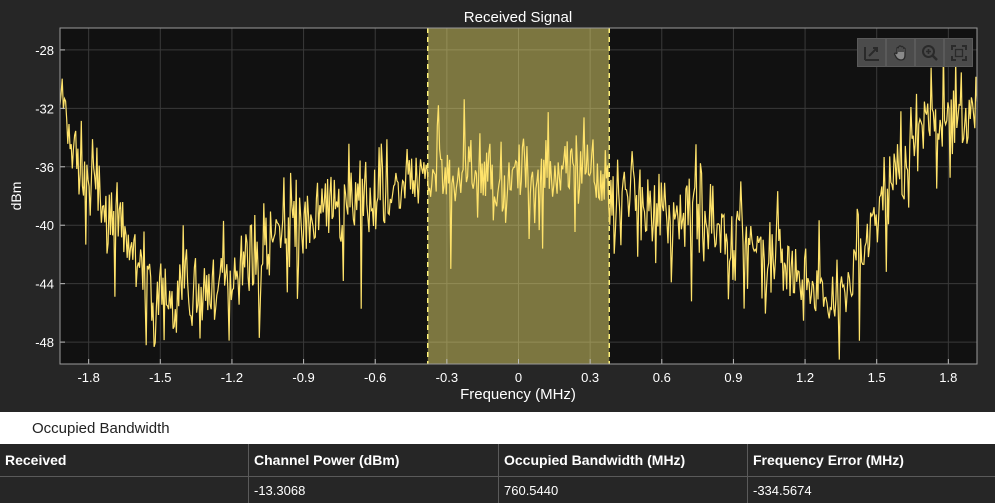  What do you see at coordinates (232, 377) in the screenshot?
I see `x-tick-label: -1.2` at bounding box center [232, 377].